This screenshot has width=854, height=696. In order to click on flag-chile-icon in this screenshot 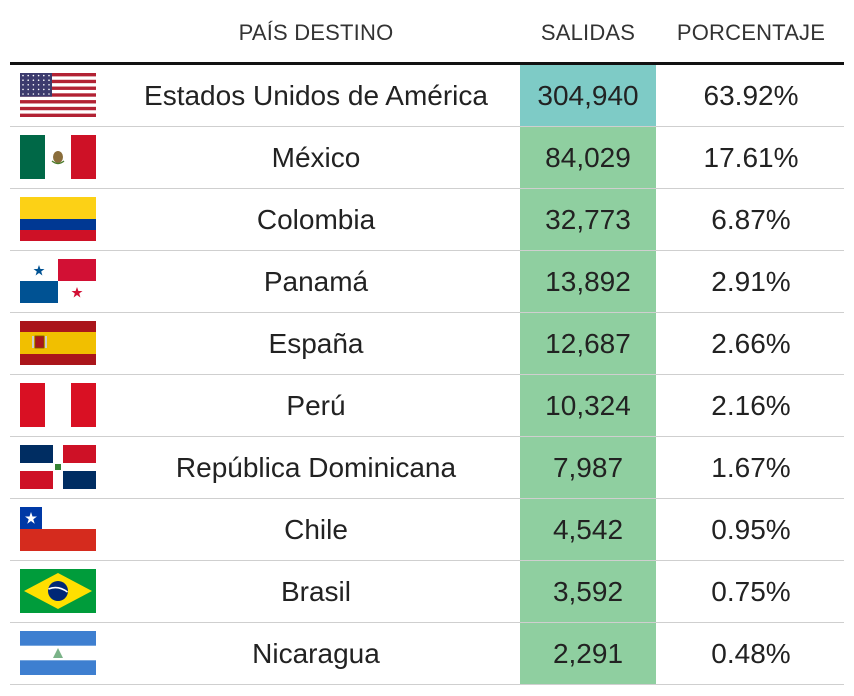, I will do `click(58, 529)`.